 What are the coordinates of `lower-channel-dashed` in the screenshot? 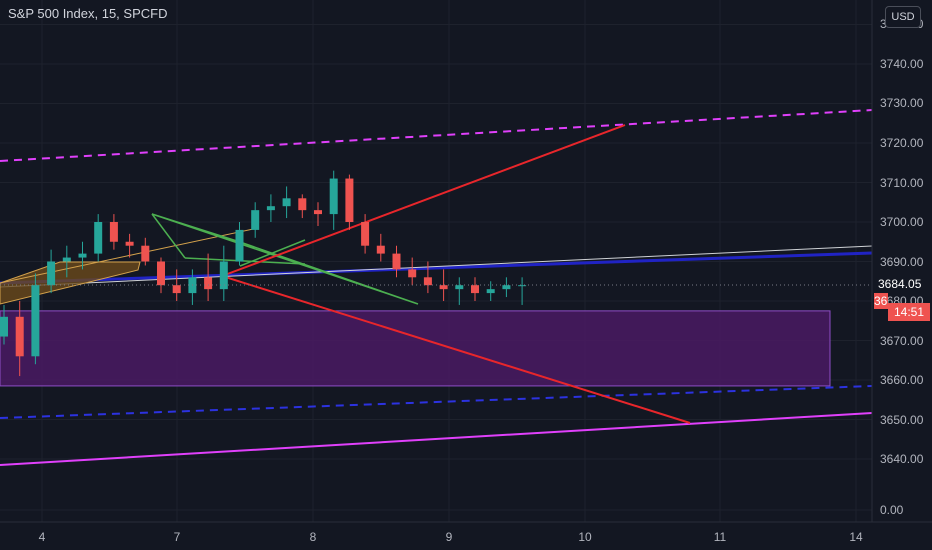 It's located at (436, 402).